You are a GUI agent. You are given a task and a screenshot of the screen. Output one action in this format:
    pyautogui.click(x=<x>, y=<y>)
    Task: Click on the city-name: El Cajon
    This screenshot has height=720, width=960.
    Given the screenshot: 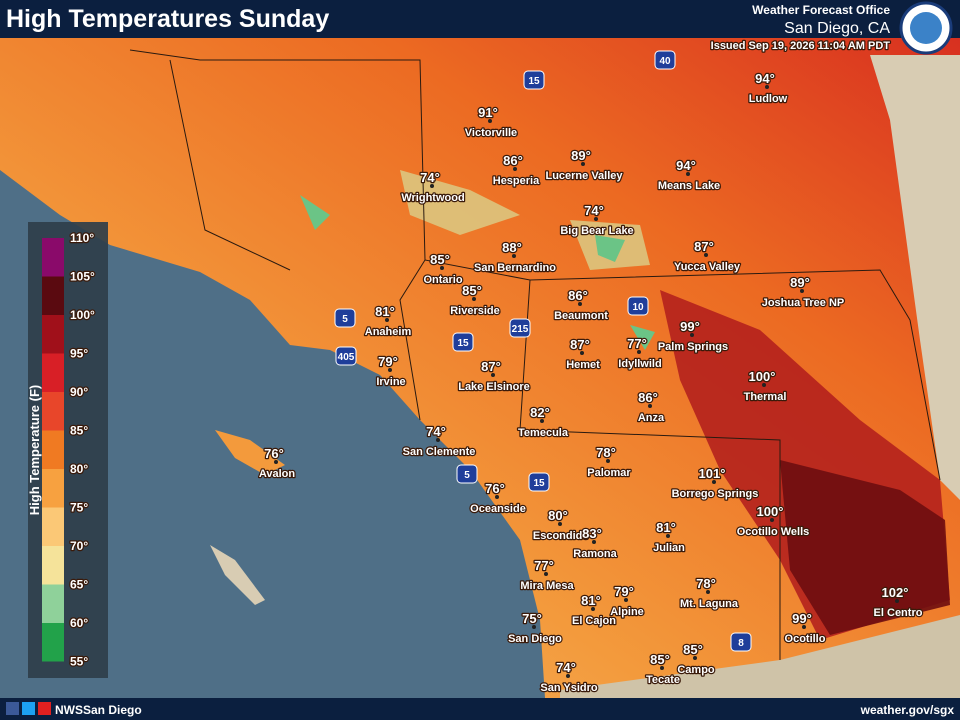 What is the action you would take?
    pyautogui.click(x=594, y=621)
    